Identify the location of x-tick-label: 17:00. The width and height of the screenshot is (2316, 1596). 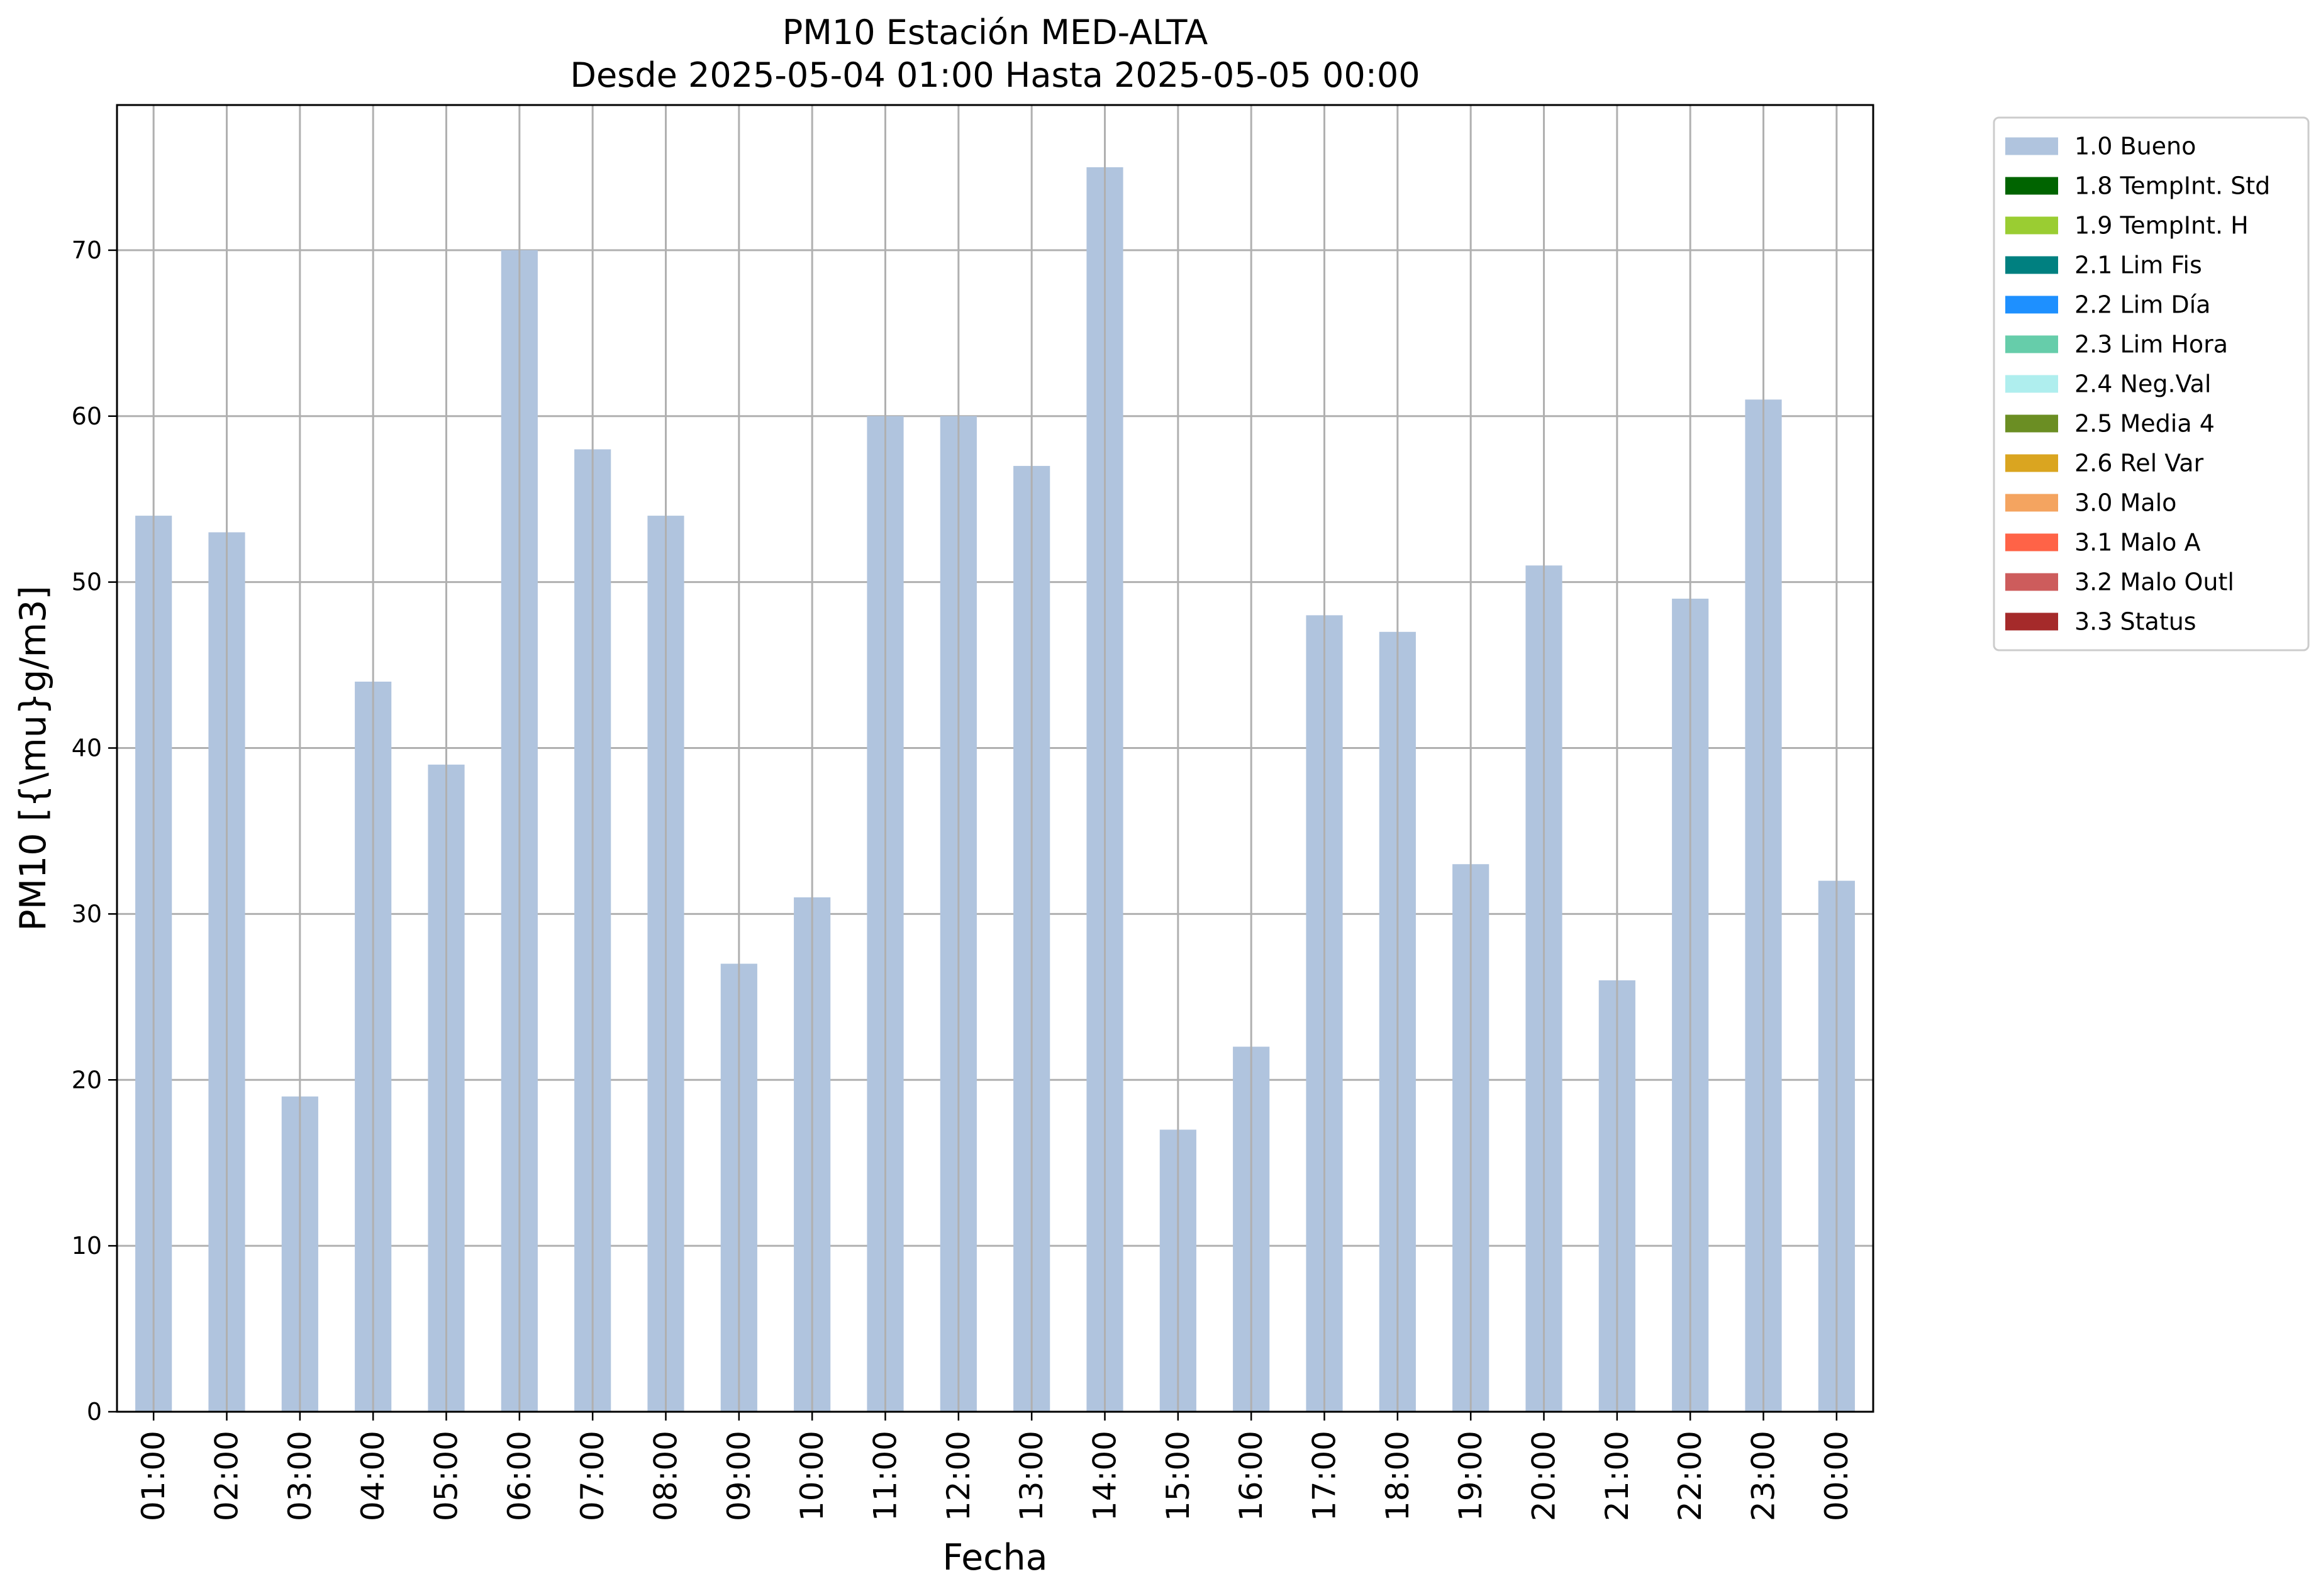
(1324, 1476).